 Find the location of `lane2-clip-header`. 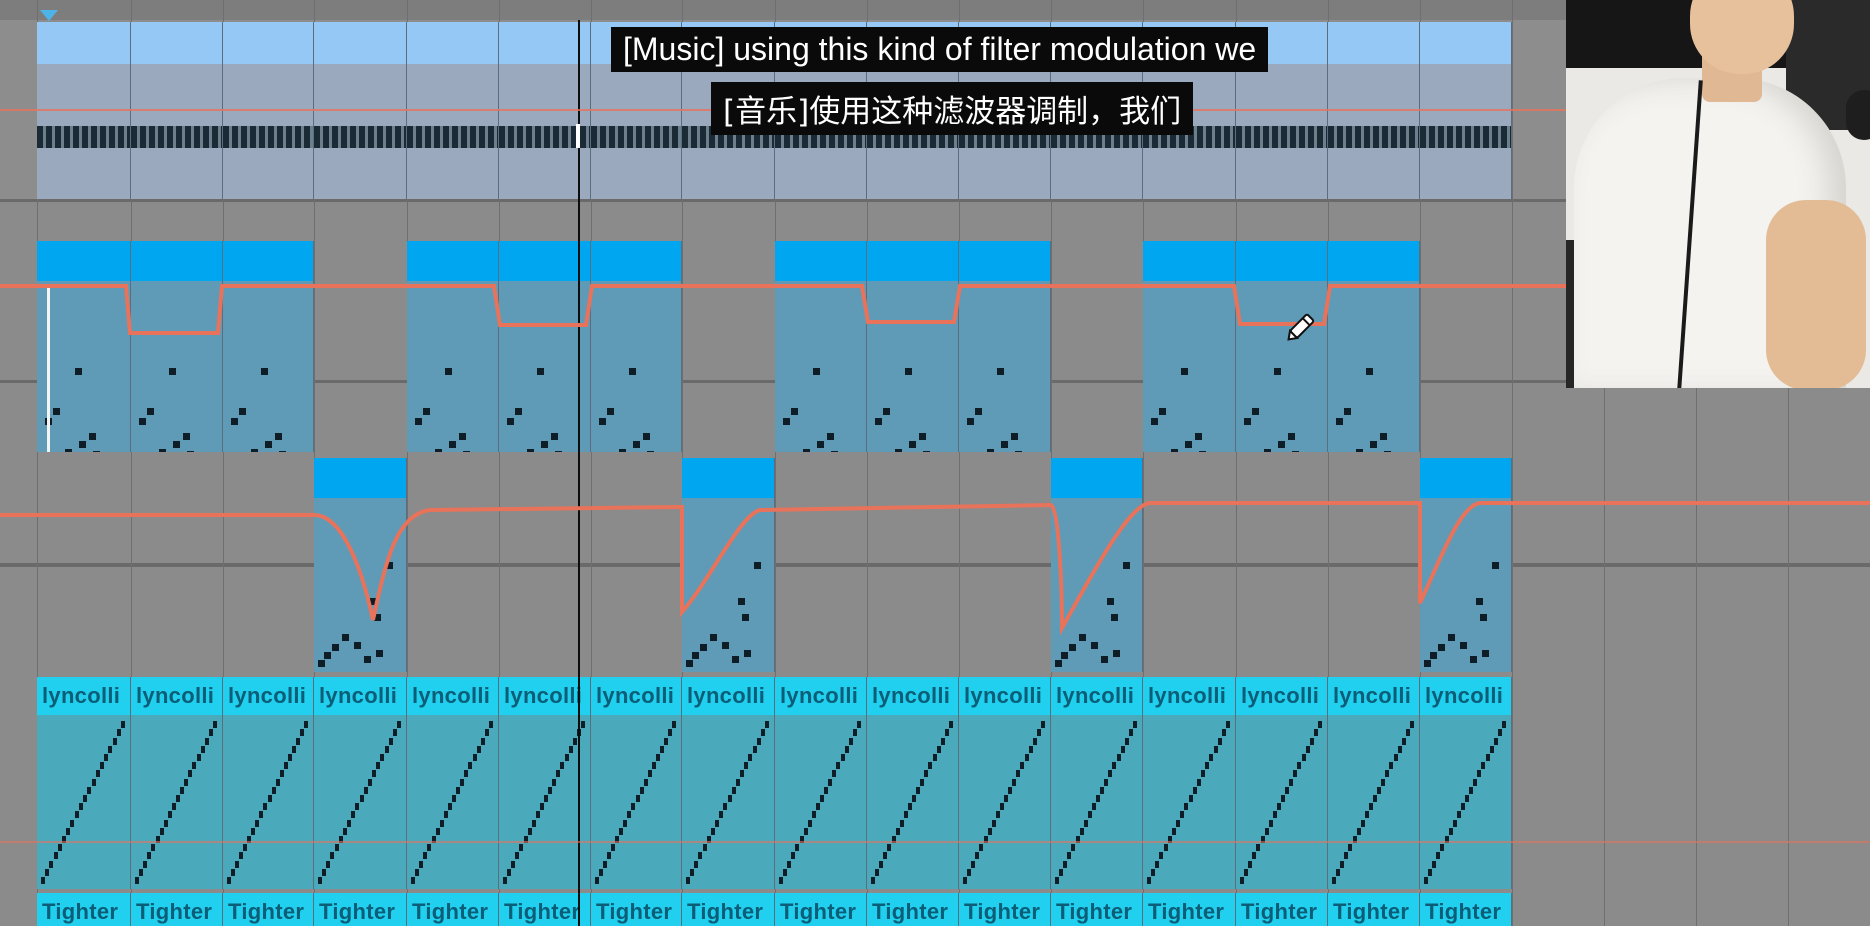

lane2-clip-header is located at coordinates (1004, 261).